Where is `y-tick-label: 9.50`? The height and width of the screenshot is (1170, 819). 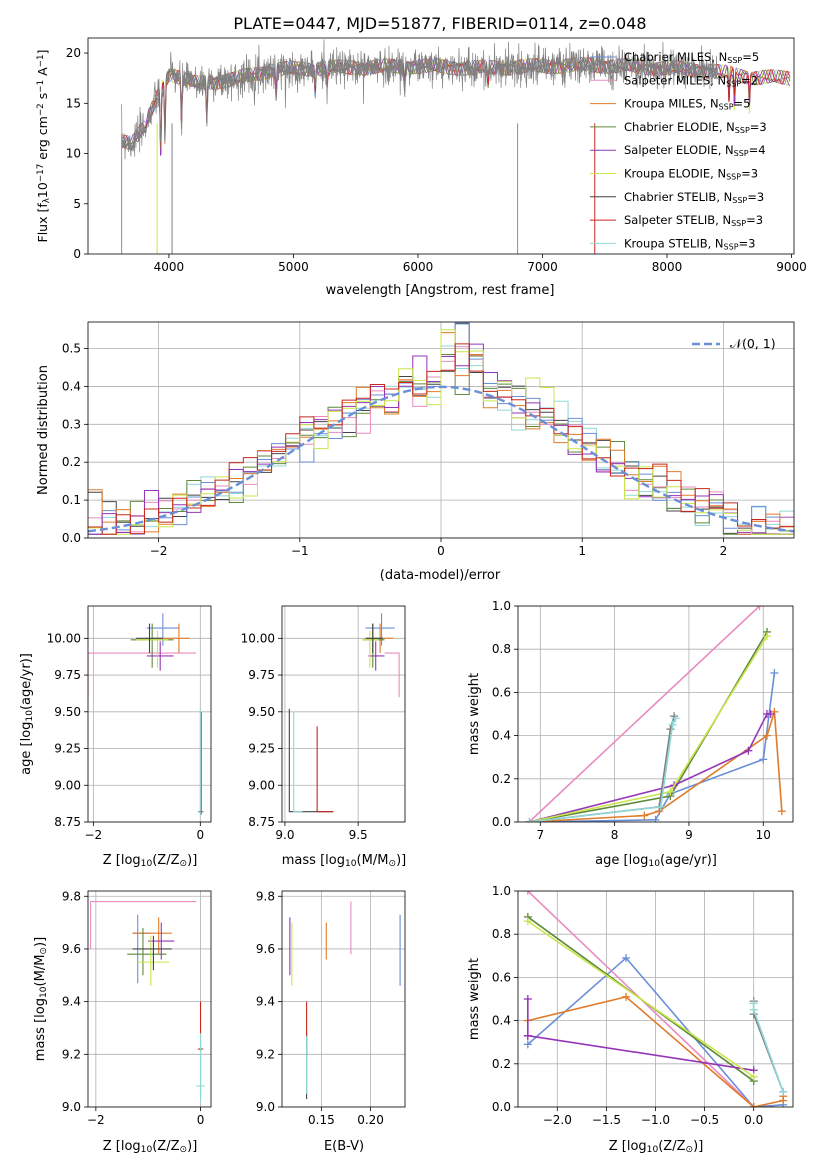 y-tick-label: 9.50 is located at coordinates (67, 712).